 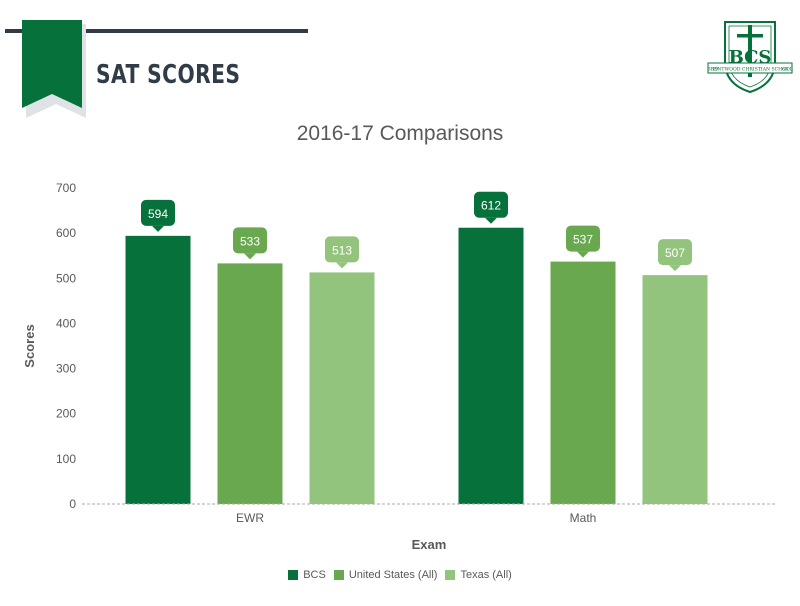 I want to click on y-tick-label: 0, so click(x=72, y=504).